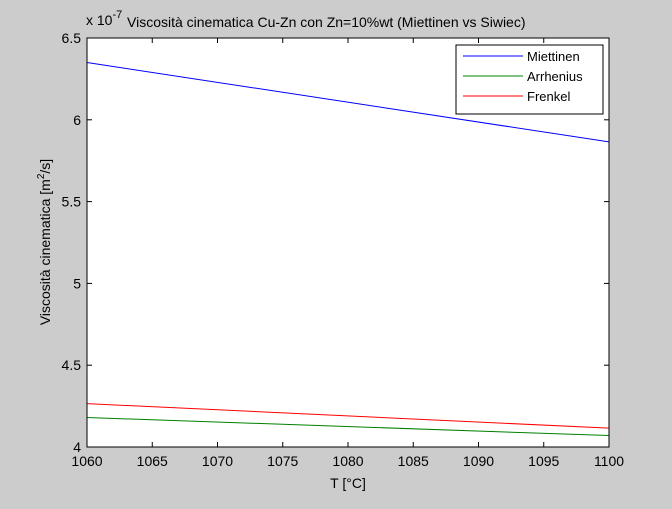 The height and width of the screenshot is (509, 672). I want to click on series-line-arrhenius, so click(348, 427).